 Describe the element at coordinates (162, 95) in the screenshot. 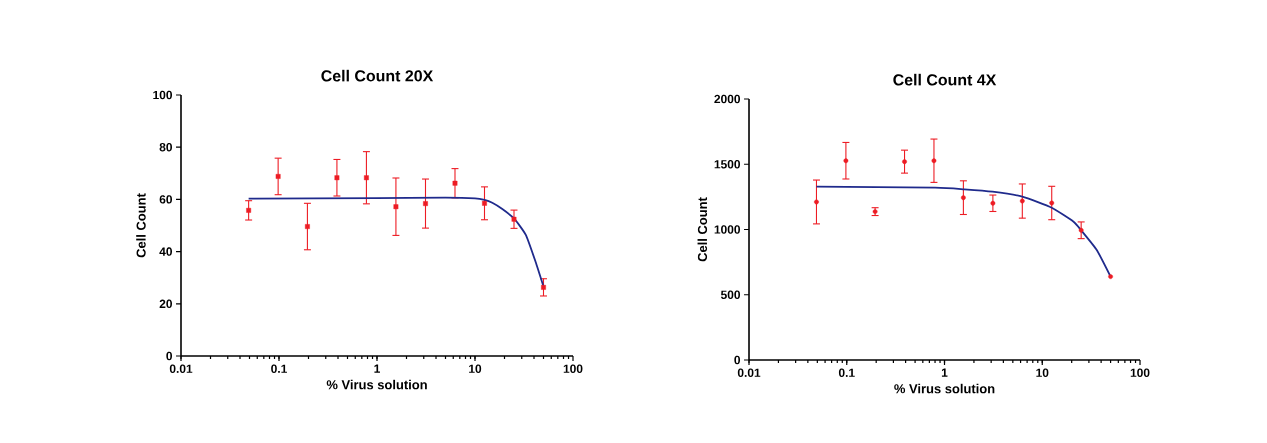

I see `y-tick-label: 100` at that location.